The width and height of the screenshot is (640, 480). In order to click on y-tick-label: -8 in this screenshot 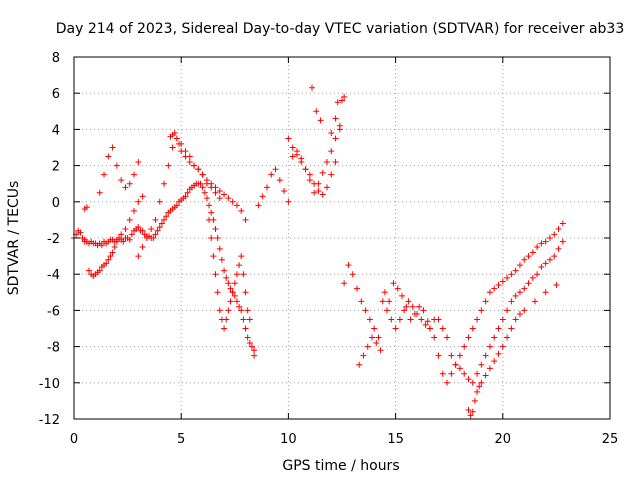, I will do `click(53, 348)`.